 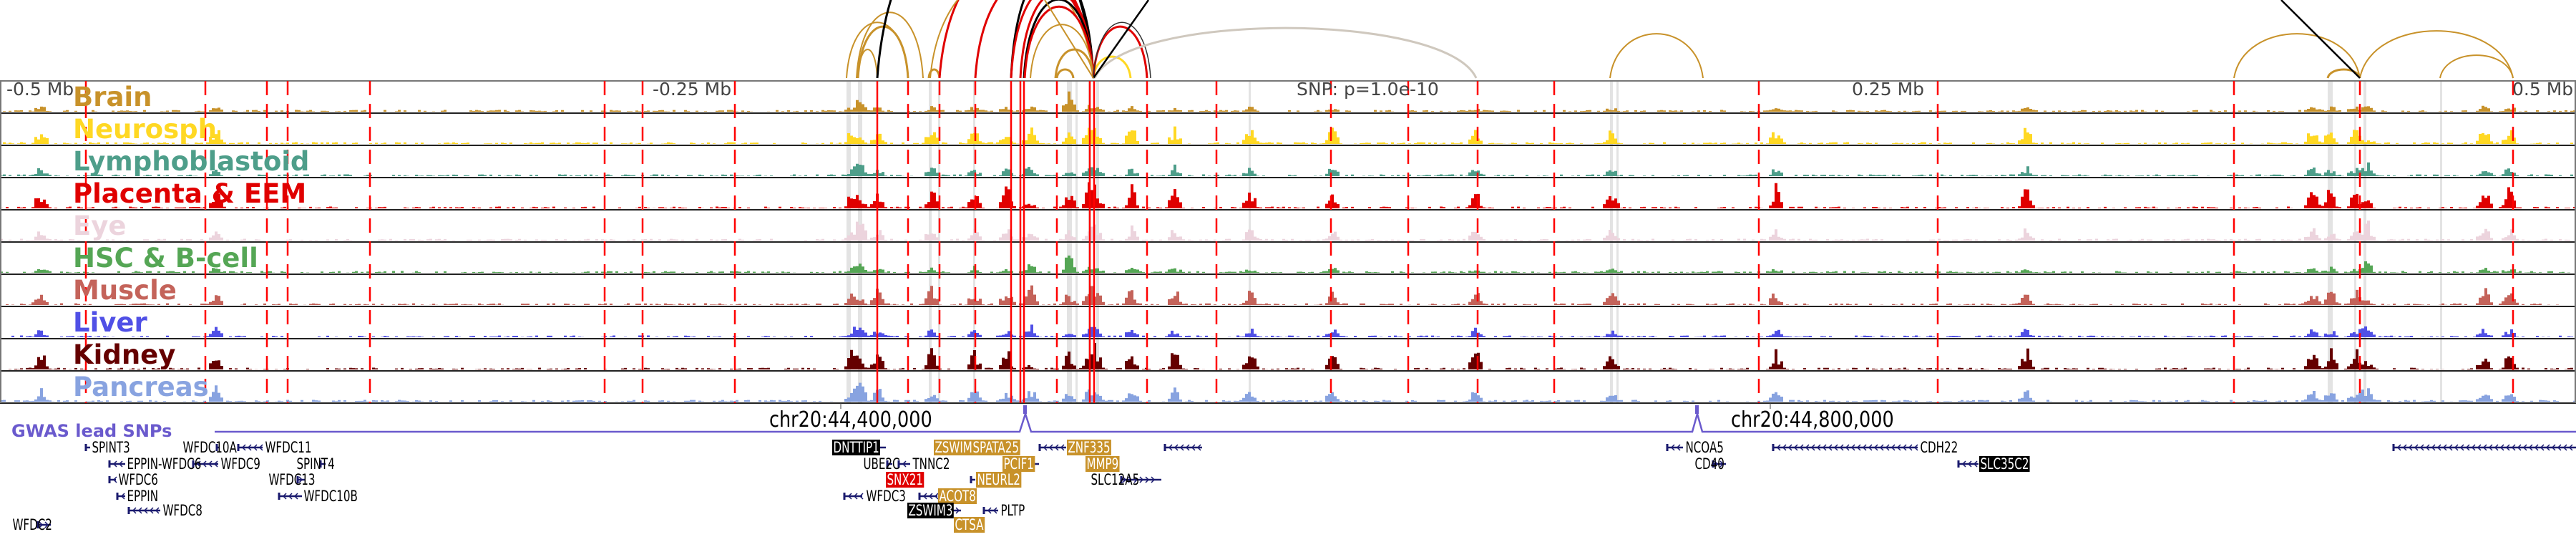 I want to click on gene-label-wfdc6: WFDC6, so click(x=138, y=479).